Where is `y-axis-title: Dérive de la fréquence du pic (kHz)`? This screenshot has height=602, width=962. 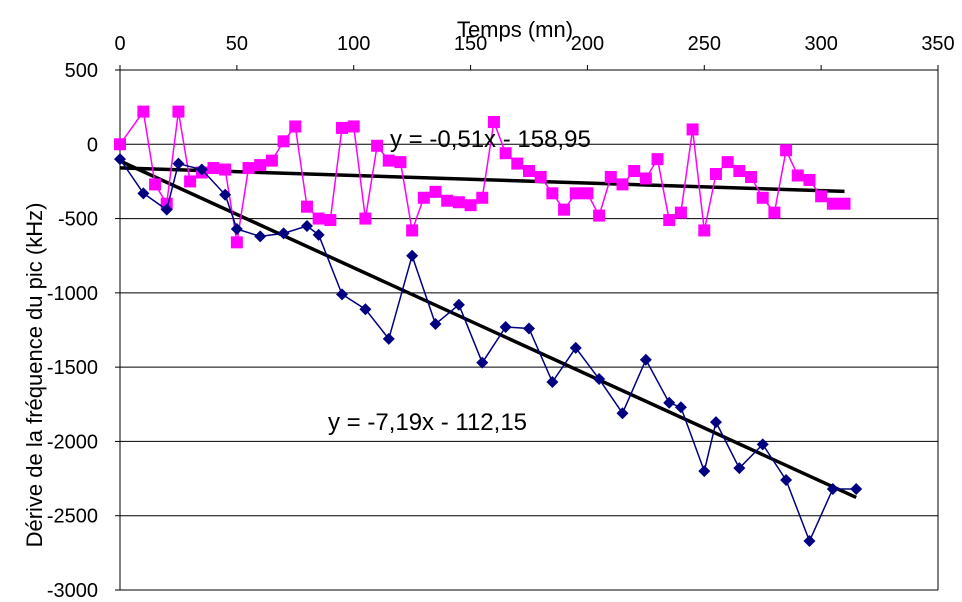 y-axis-title: Dérive de la fréquence du pic (kHz) is located at coordinates (34, 375).